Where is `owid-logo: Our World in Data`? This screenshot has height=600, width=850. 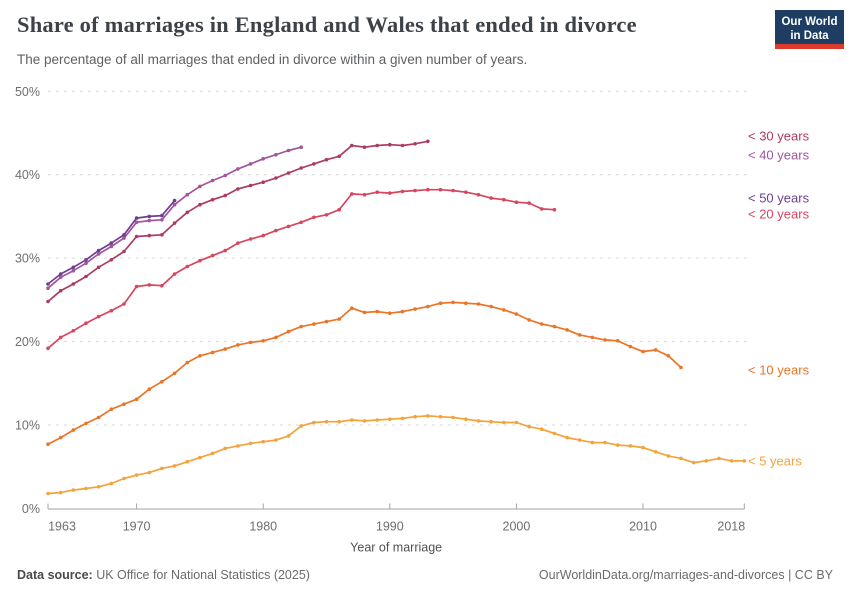
owid-logo: Our World in Data is located at coordinates (809, 29).